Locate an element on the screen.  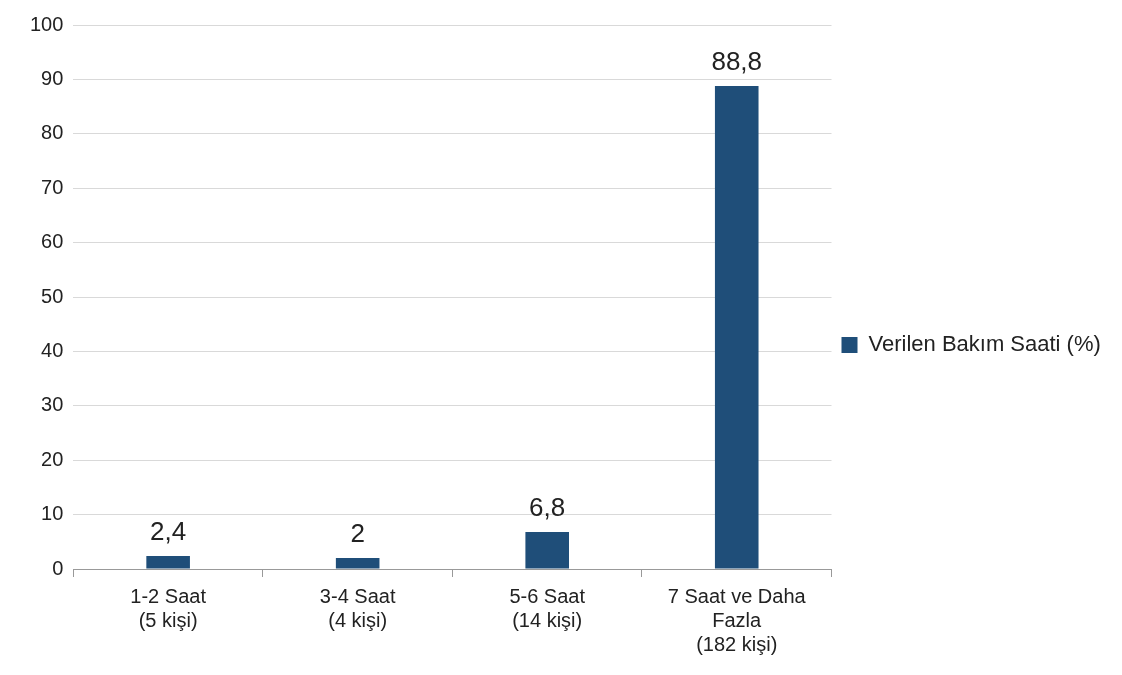
y-tick-label: 20 is located at coordinates (52, 458).